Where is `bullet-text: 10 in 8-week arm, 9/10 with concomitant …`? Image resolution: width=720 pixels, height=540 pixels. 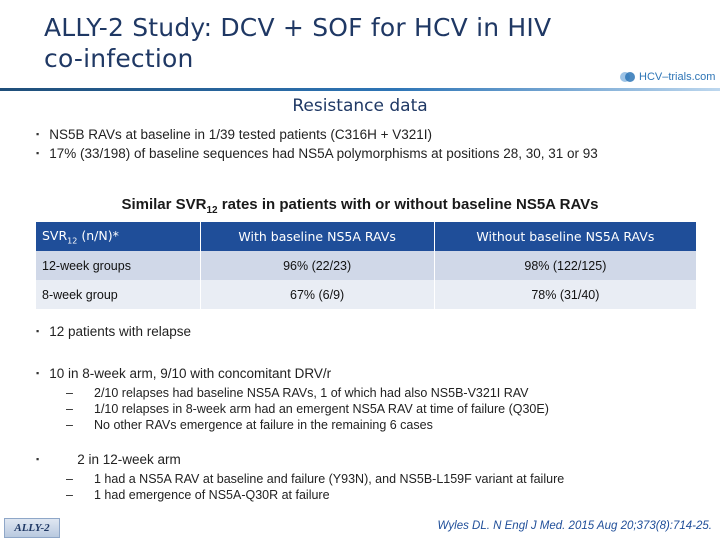
bullet-text: 10 in 8-week arm, 9/10 with concomitant … is located at coordinates (190, 373).